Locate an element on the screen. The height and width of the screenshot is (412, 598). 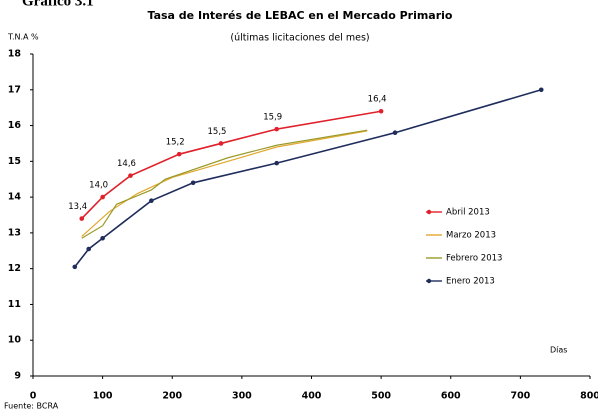
data-label: 14,0 is located at coordinates (98, 186).